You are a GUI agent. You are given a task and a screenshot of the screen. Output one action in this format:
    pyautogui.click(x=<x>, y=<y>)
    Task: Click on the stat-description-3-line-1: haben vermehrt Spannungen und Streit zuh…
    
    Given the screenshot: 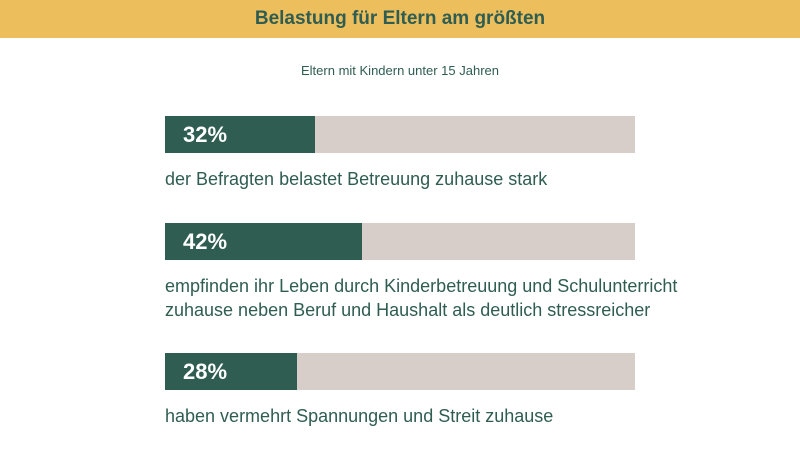 What is the action you would take?
    pyautogui.click(x=359, y=416)
    